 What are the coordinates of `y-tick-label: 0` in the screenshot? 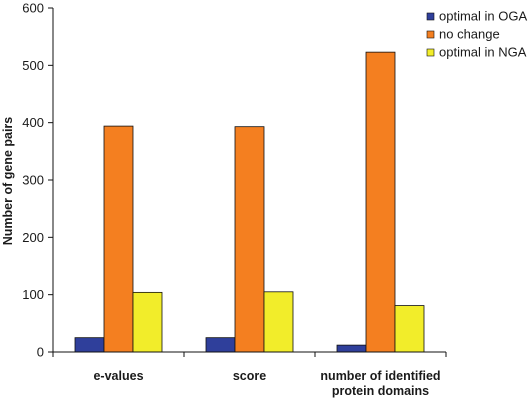 It's located at (40, 352).